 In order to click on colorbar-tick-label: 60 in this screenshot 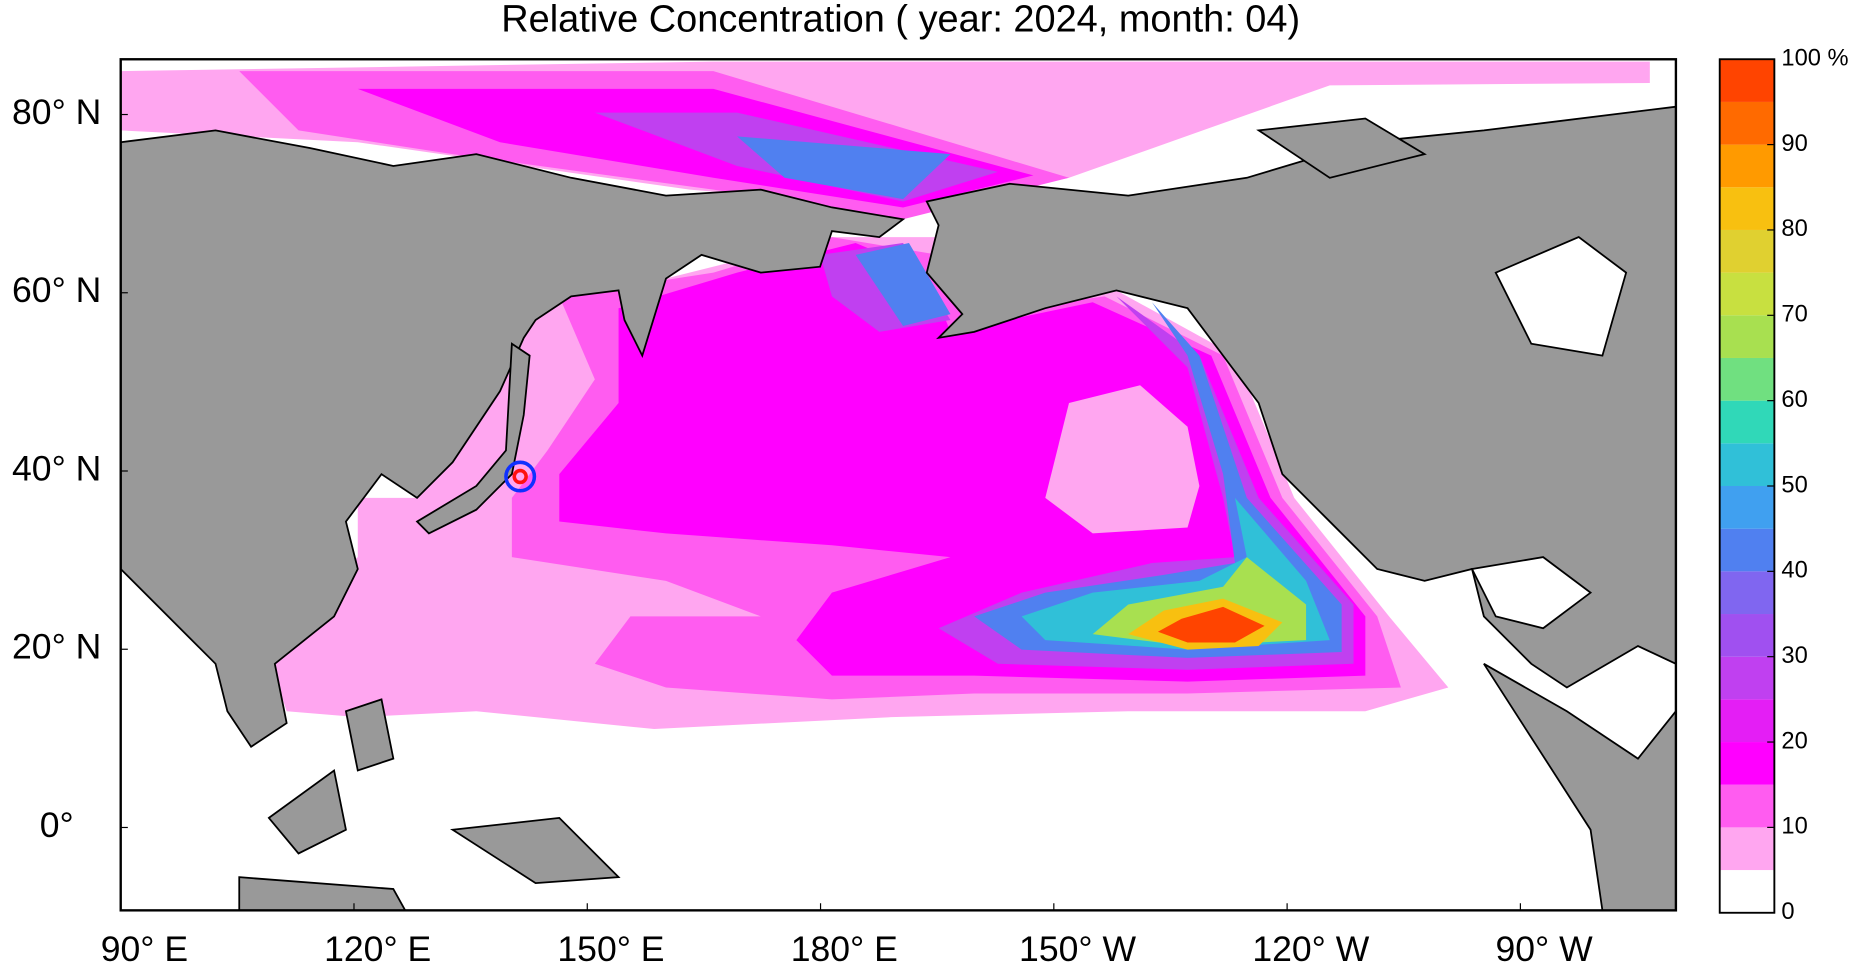, I will do `click(1794, 400)`.